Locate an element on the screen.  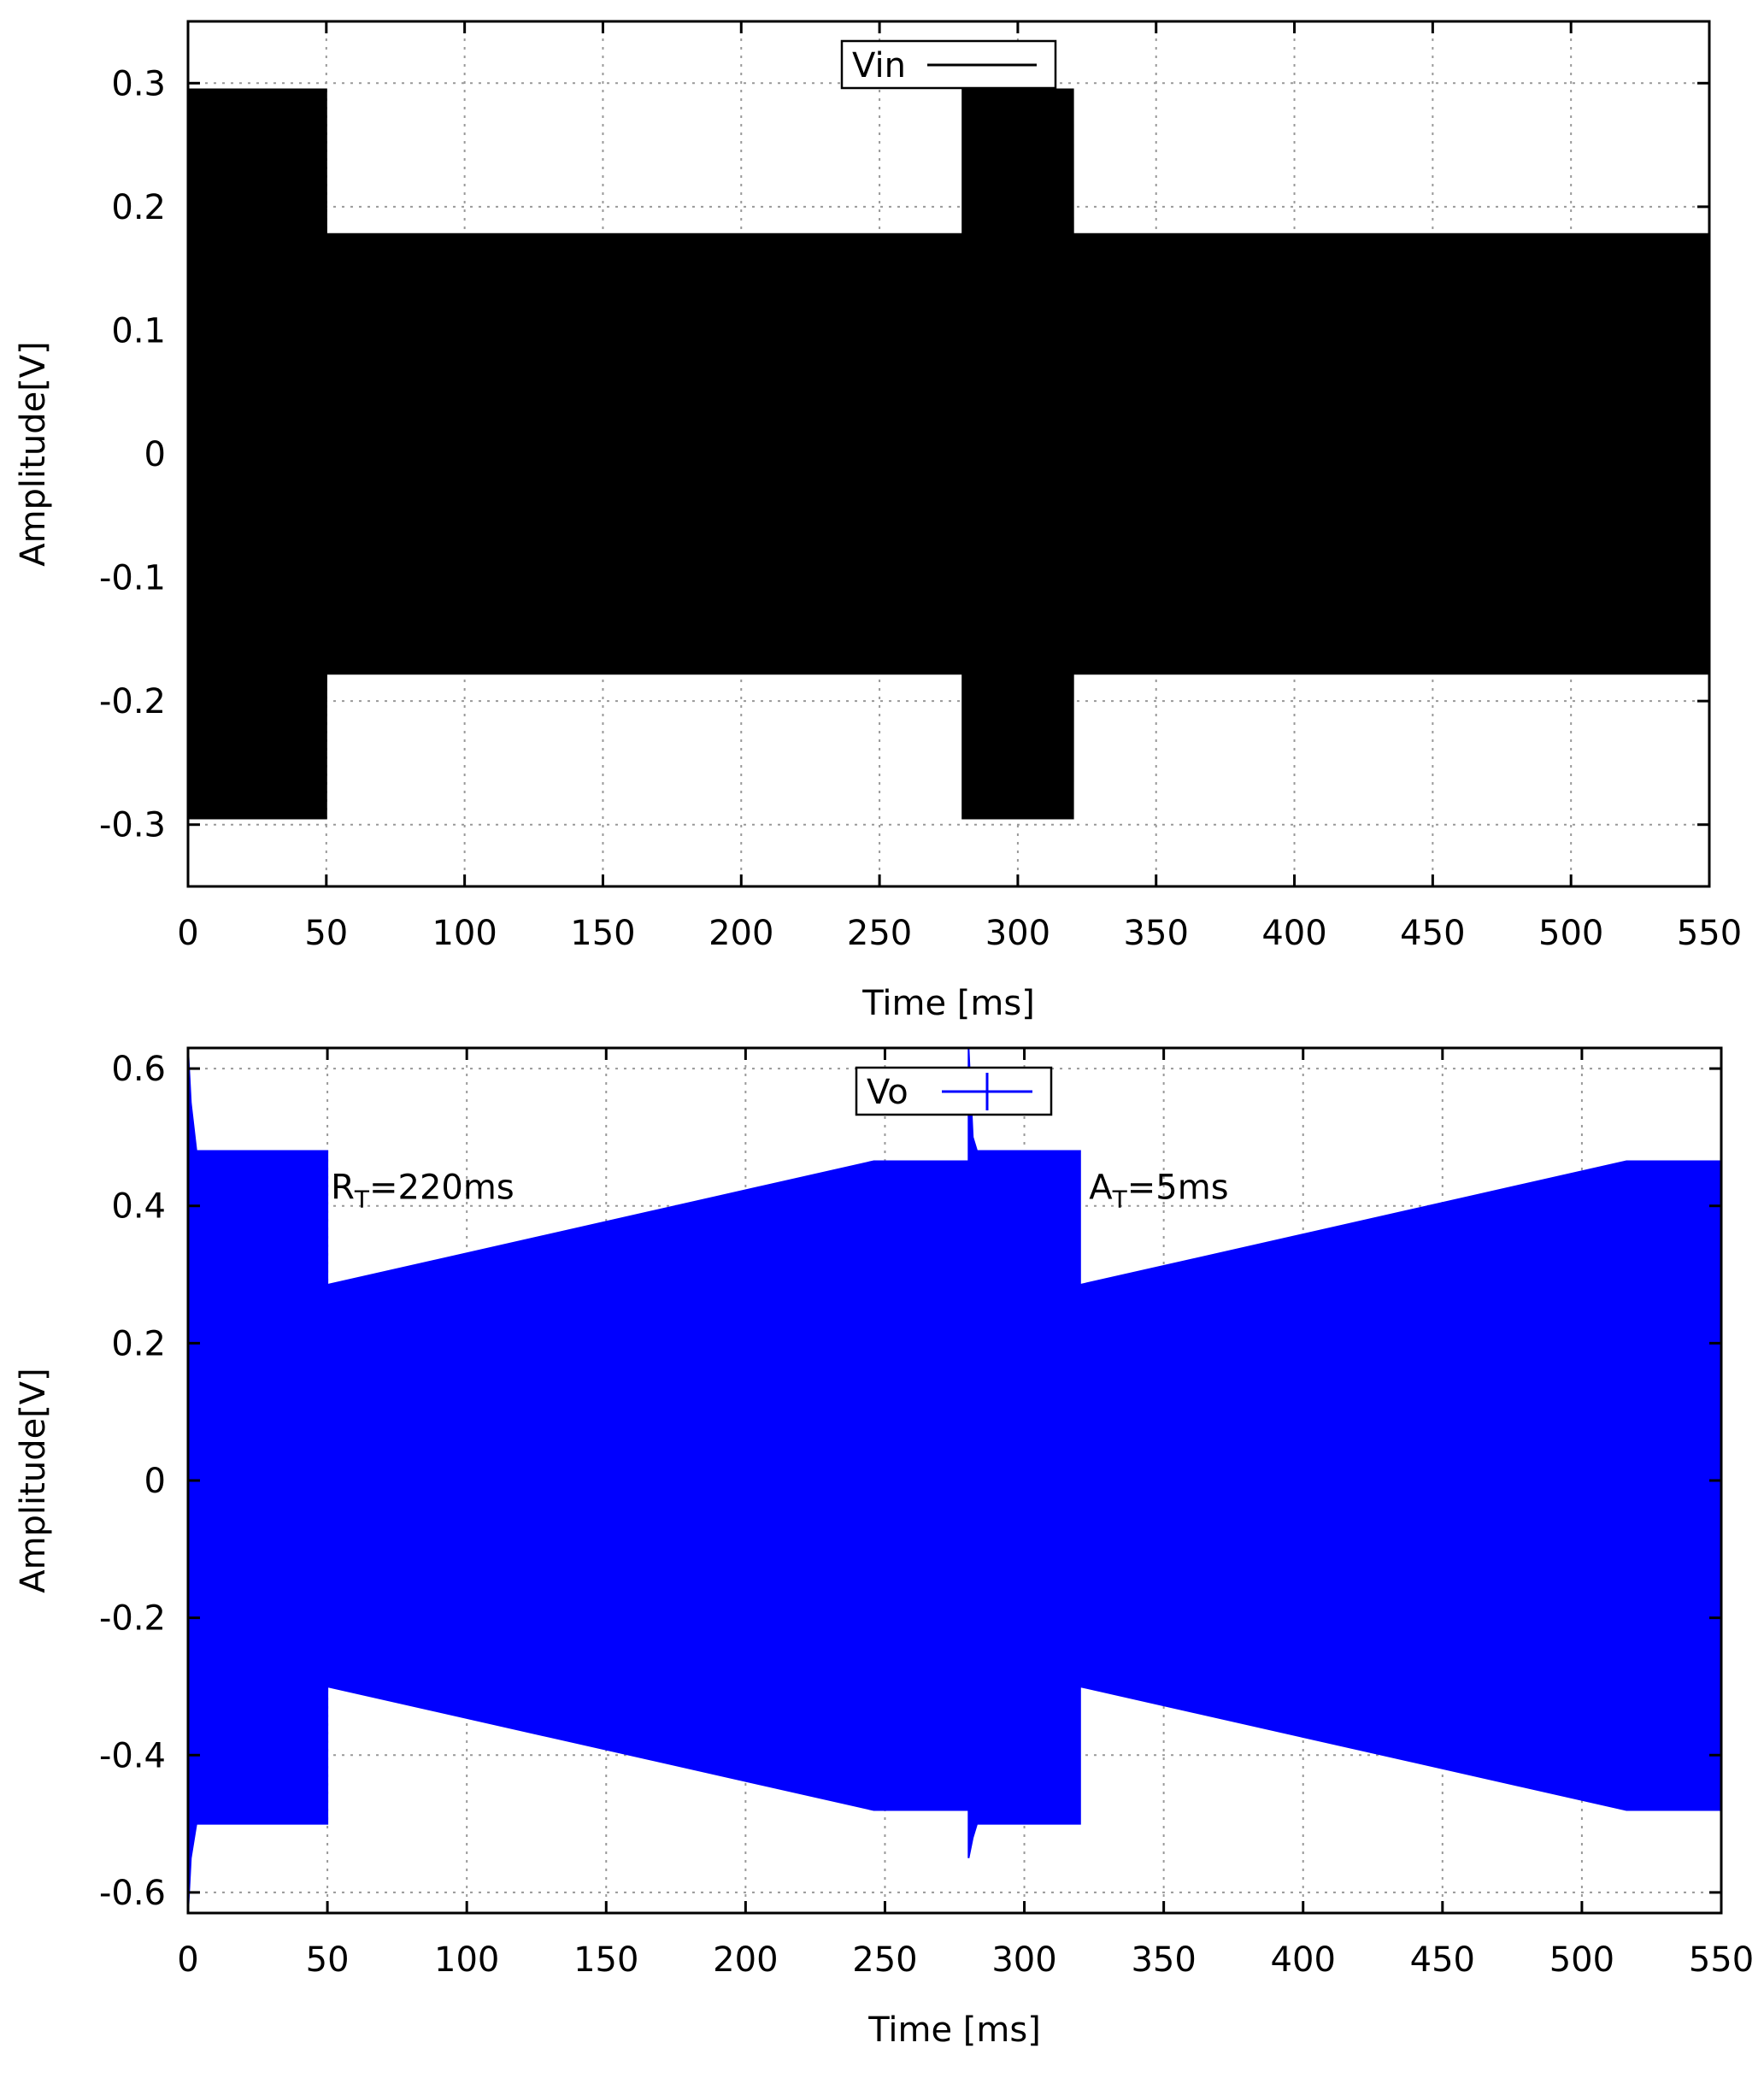
legend: Vin is located at coordinates (948, 64).